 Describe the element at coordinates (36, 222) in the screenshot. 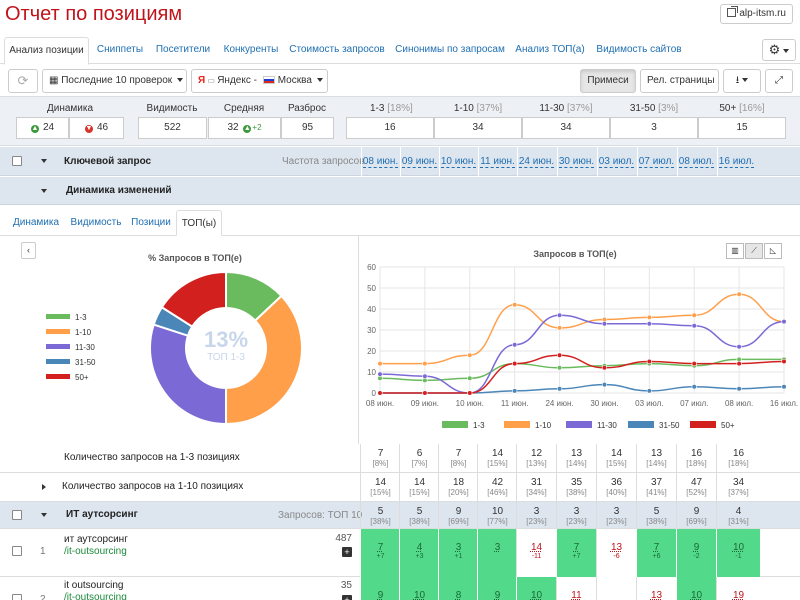

I see `subtab-dynamics: Динамика` at that location.